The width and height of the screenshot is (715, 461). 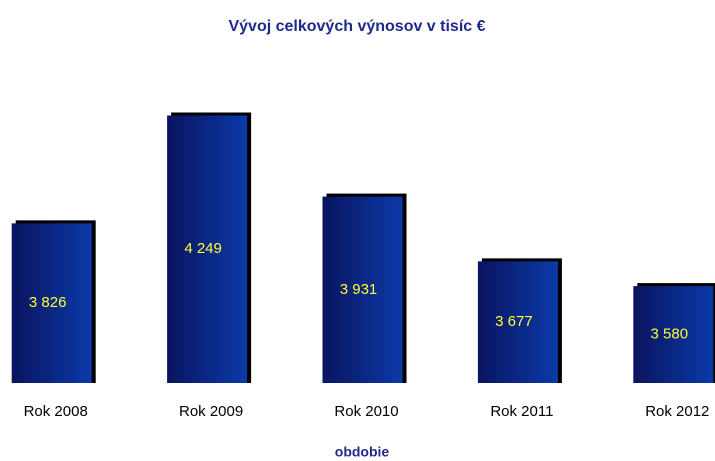 I want to click on x-tick-label: Rok 2011, so click(x=521, y=411).